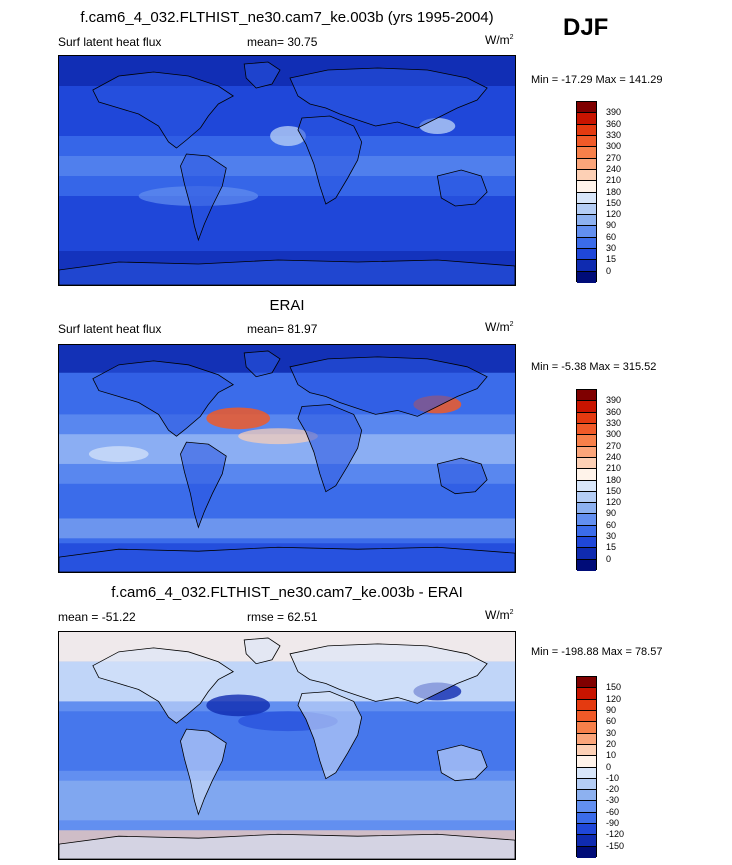 This screenshot has width=732, height=865. What do you see at coordinates (282, 329) in the screenshot?
I see `panel2-mean-label: mean= 81.97` at bounding box center [282, 329].